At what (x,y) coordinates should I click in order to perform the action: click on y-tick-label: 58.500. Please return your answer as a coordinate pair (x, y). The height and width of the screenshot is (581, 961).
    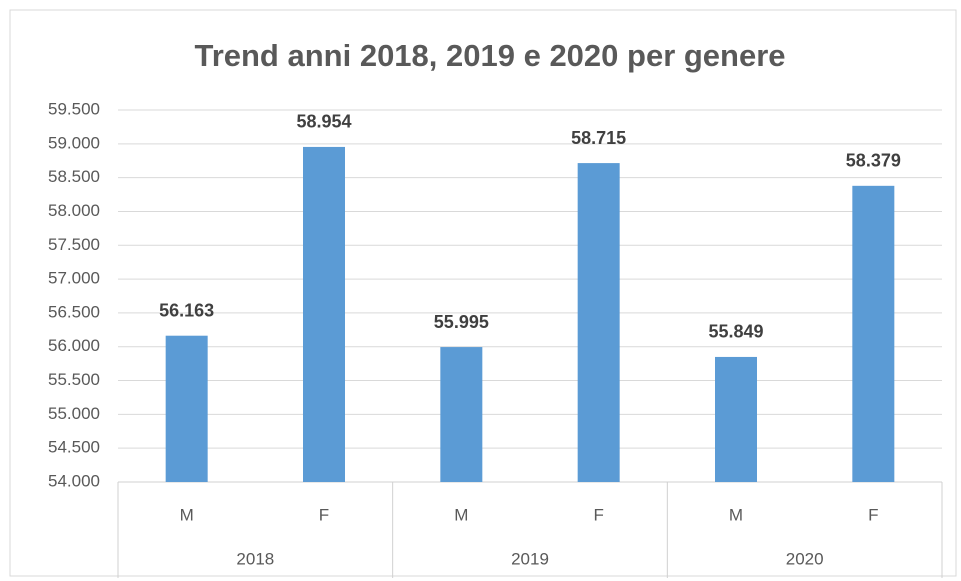
    Looking at the image, I should click on (74, 176).